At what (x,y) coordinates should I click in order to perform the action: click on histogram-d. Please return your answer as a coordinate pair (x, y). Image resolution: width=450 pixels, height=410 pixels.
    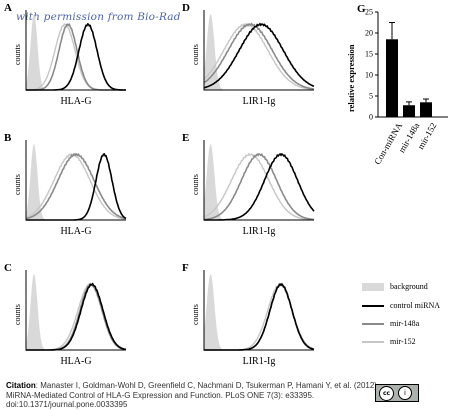
    Looking at the image, I should click on (259, 50).